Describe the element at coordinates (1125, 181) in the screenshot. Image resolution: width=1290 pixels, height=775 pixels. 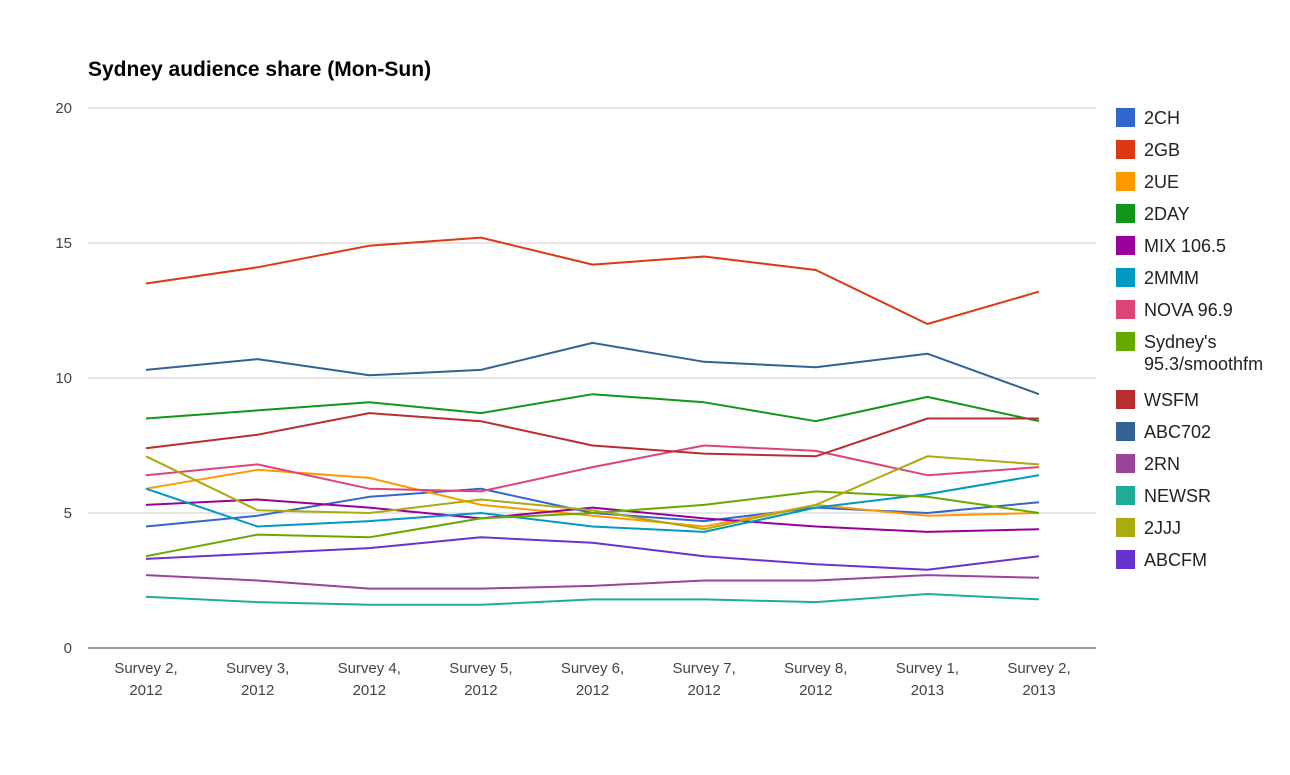
I see `legend-swatch-2ue` at that location.